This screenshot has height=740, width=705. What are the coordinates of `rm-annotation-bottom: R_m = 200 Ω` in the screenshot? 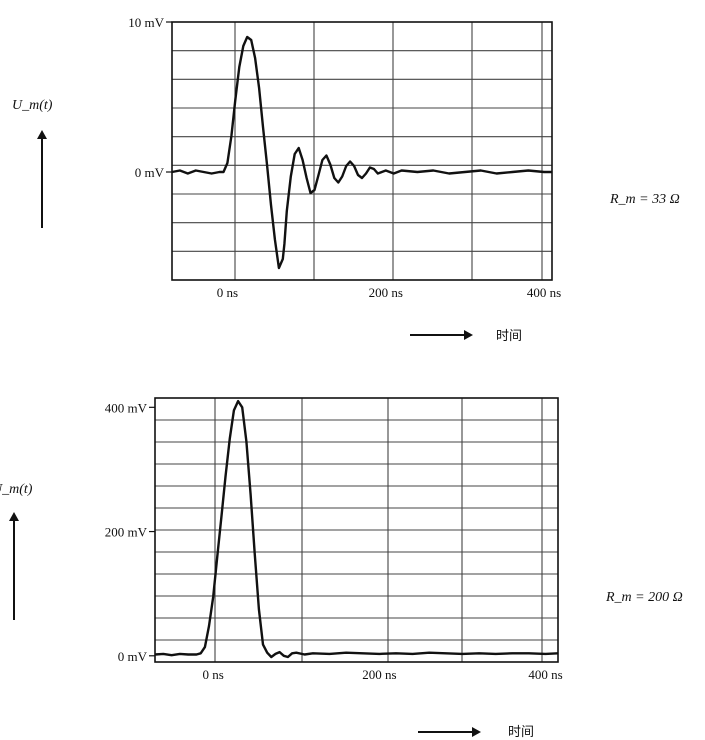 It's located at (644, 597).